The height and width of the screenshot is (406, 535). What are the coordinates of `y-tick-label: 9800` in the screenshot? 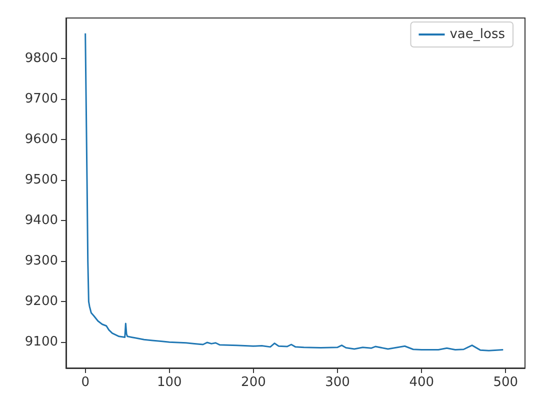 It's located at (41, 58).